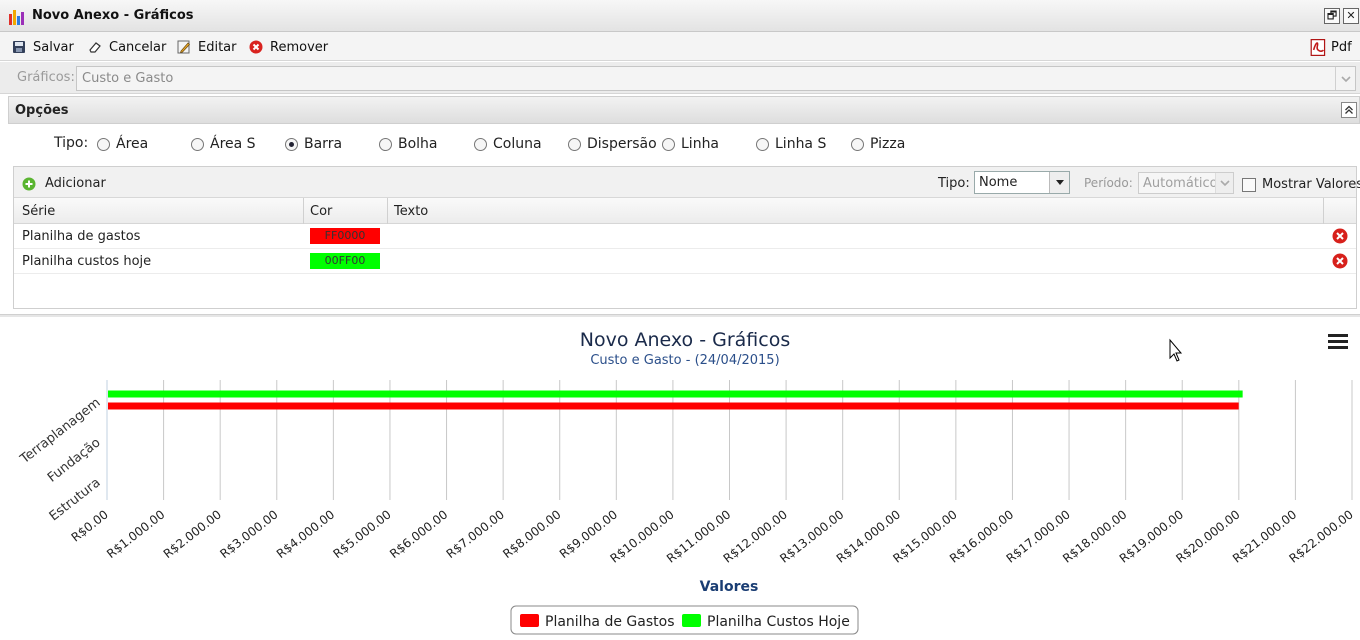 The height and width of the screenshot is (640, 1360). What do you see at coordinates (680, 46) in the screenshot?
I see `main-toolbar: Salvar Cancelar Editar Remover Pdf` at bounding box center [680, 46].